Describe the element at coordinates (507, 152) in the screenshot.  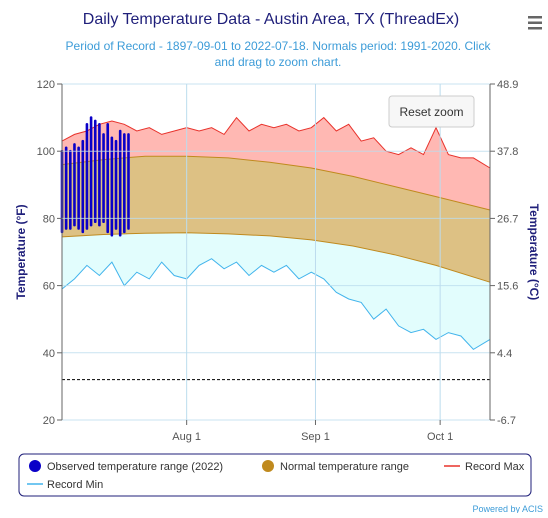
I see `y2-tick-label: 37.8` at that location.